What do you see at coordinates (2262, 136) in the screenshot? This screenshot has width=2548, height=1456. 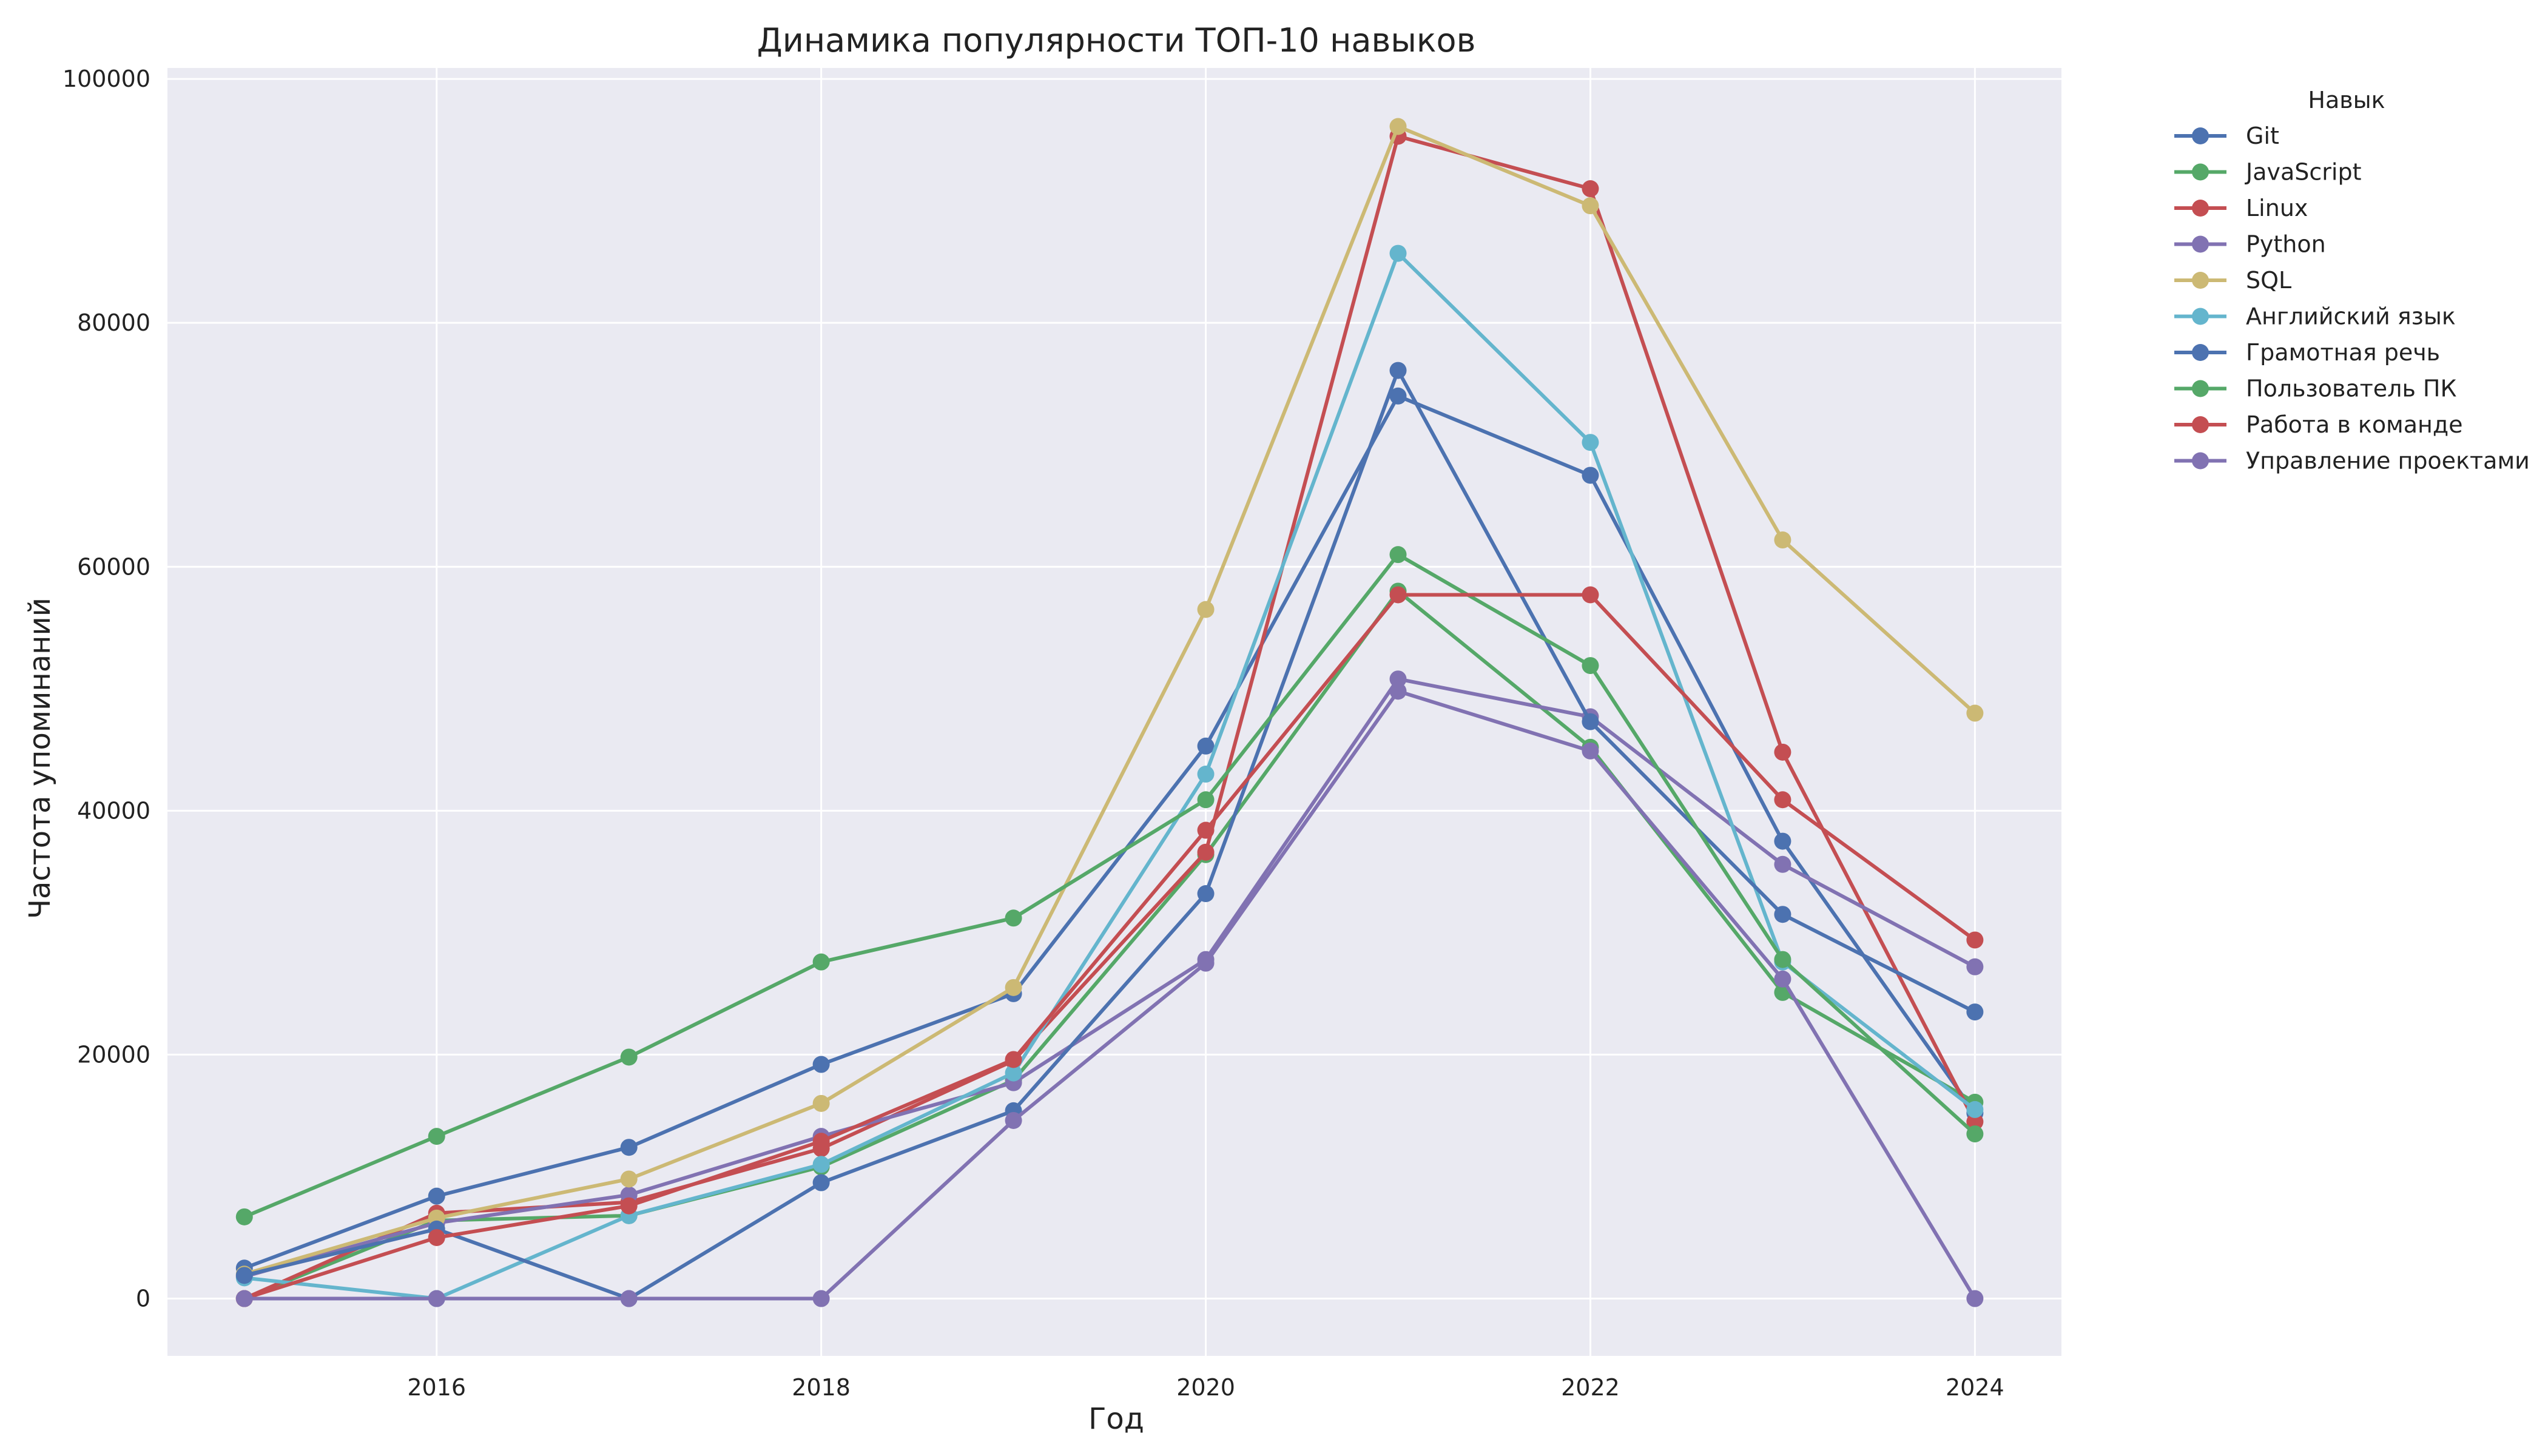 I see `legend-label: Git` at bounding box center [2262, 136].